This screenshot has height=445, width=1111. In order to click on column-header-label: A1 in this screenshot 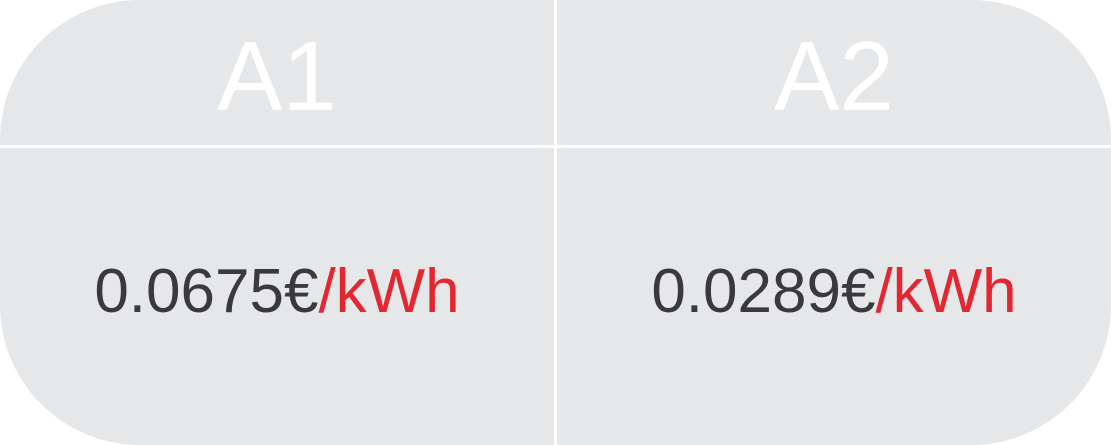, I will do `click(277, 75)`.